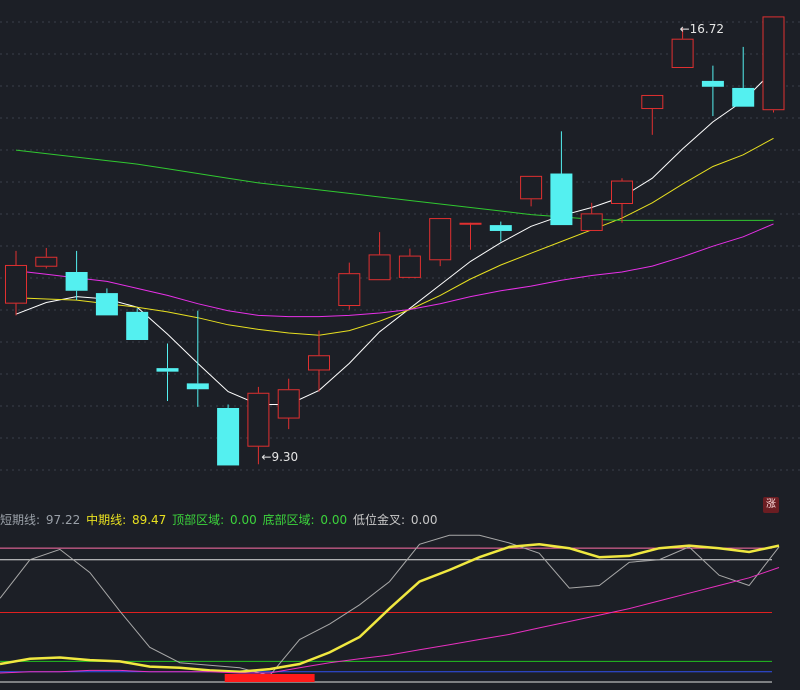  What do you see at coordinates (424, 520) in the screenshot?
I see `low-golden-cross-value: 0.00` at bounding box center [424, 520].